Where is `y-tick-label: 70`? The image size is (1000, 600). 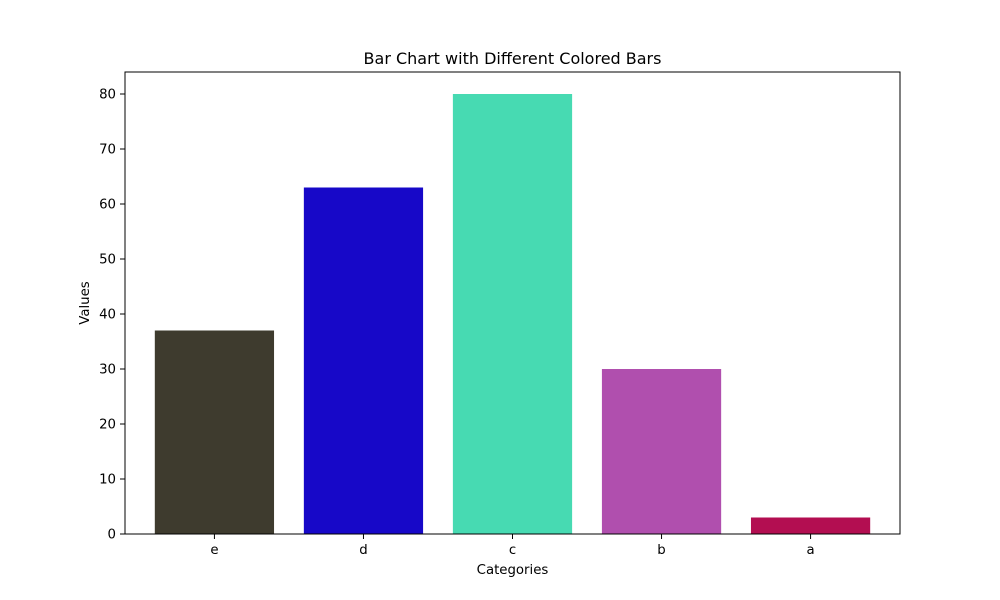 y-tick-label: 70 is located at coordinates (107, 150).